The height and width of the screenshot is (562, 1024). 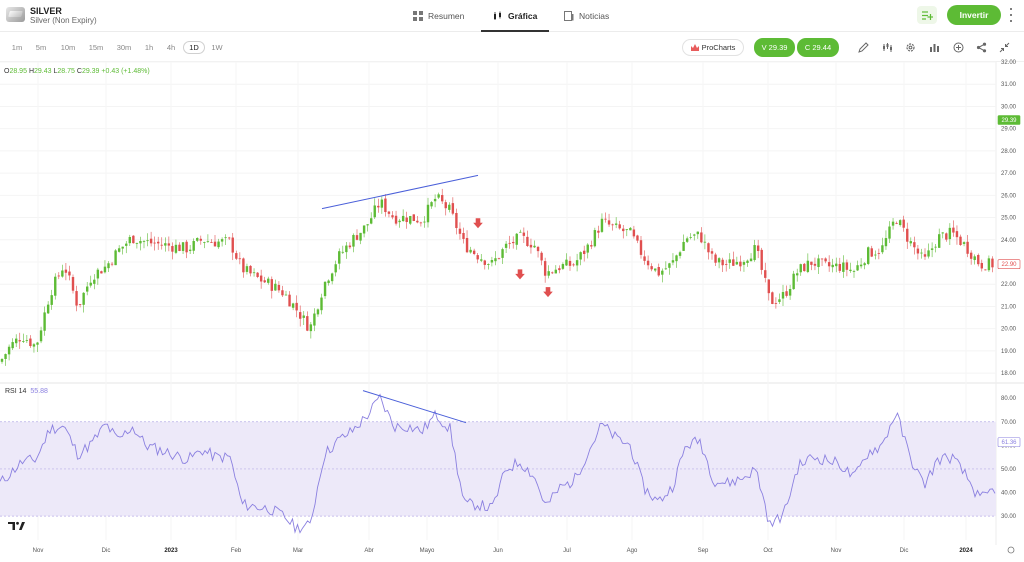 What do you see at coordinates (713, 47) in the screenshot?
I see `procharts-button: ProCharts` at bounding box center [713, 47].